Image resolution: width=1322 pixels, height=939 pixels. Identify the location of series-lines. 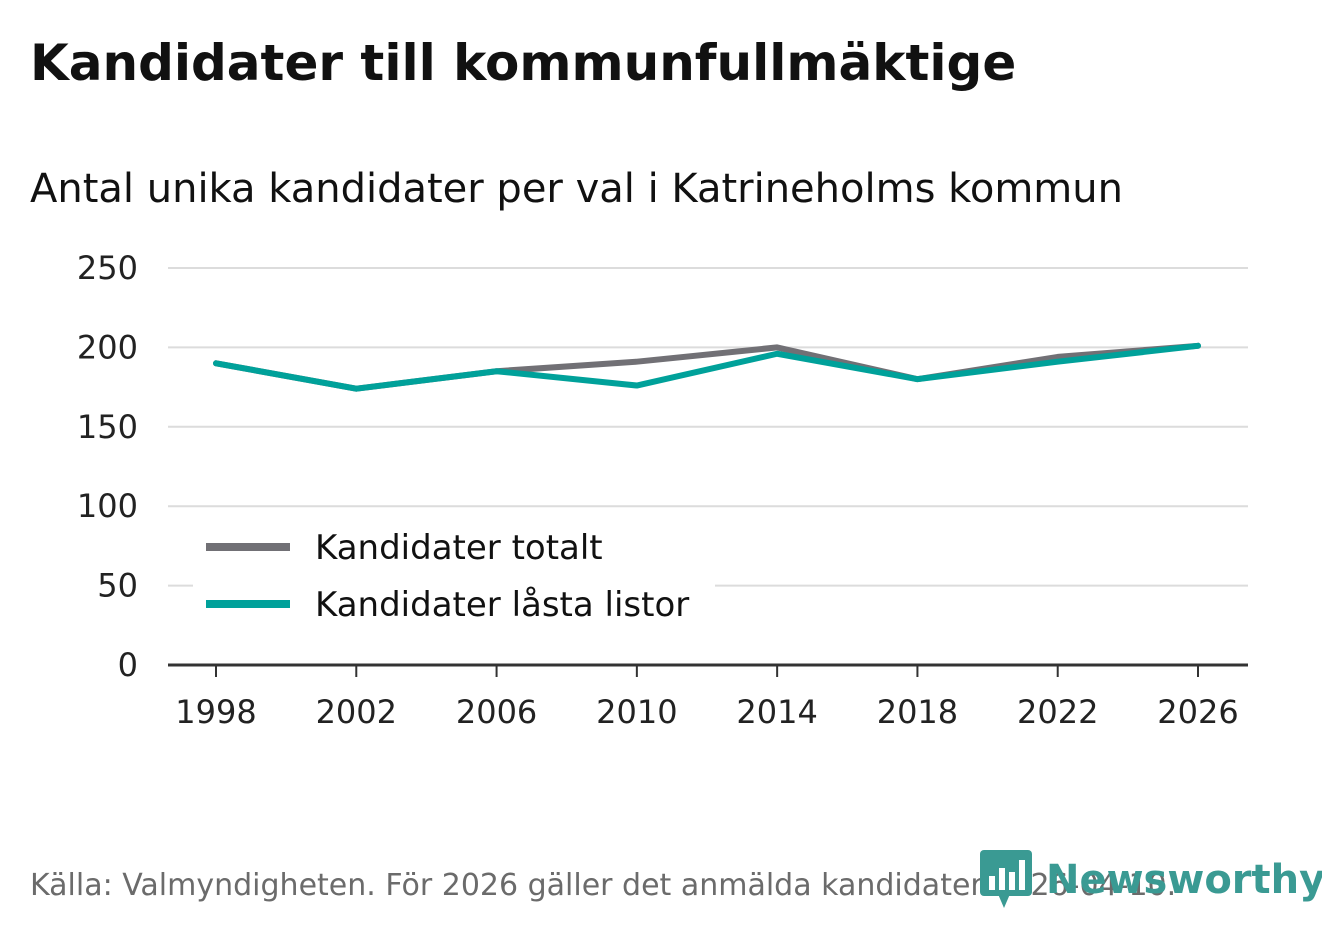
(707, 367).